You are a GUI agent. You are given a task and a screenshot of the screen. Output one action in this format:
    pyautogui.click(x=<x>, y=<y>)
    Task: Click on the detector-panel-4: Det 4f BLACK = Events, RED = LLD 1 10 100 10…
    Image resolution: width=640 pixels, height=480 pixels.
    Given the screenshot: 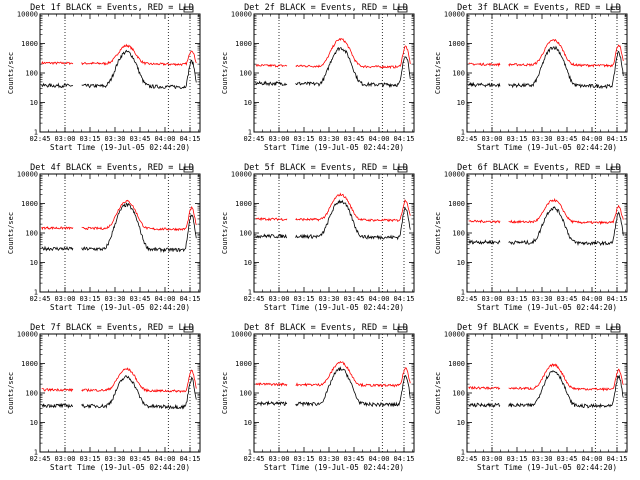 What is the action you would take?
    pyautogui.click(x=104, y=237)
    